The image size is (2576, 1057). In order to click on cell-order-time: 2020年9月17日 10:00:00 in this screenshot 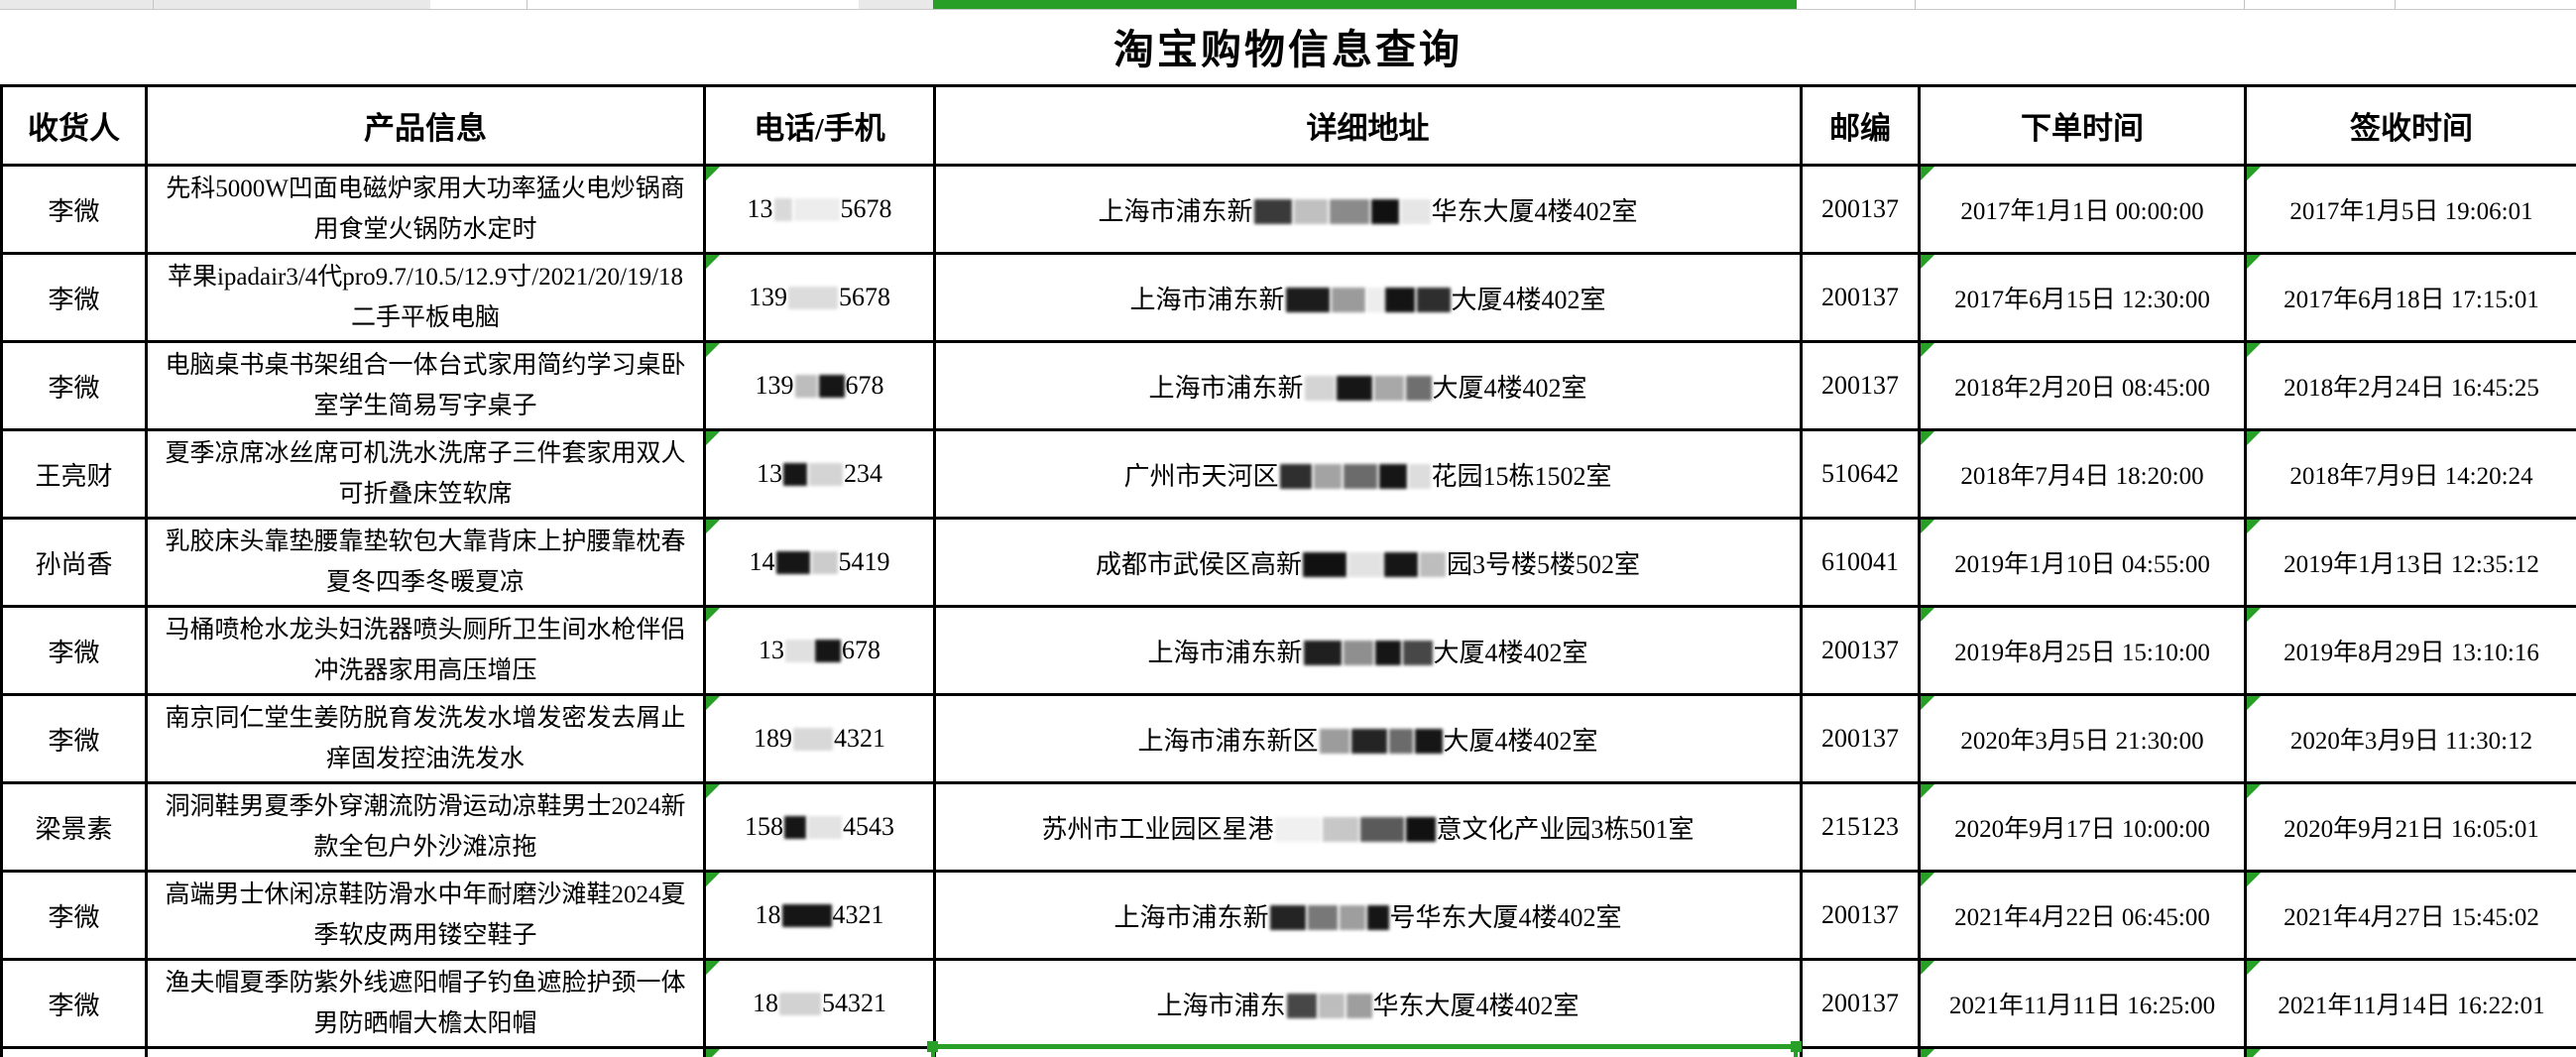, I will do `click(2082, 827)`.